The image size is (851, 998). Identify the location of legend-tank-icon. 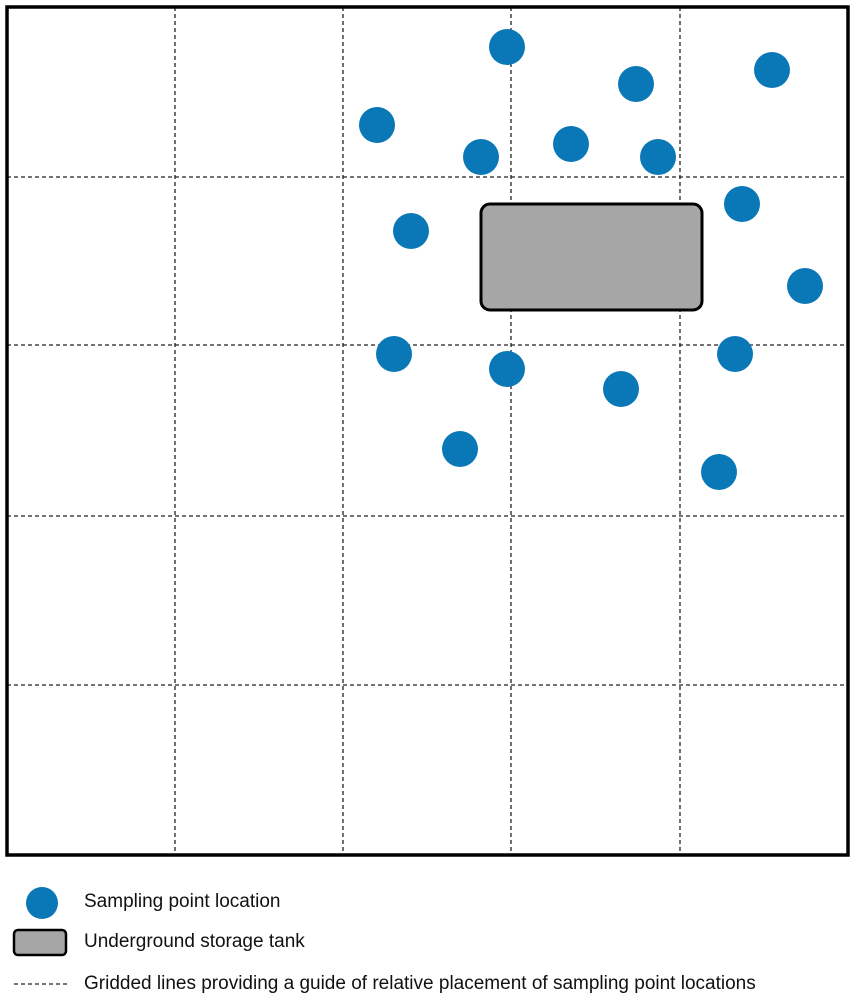
(40, 942).